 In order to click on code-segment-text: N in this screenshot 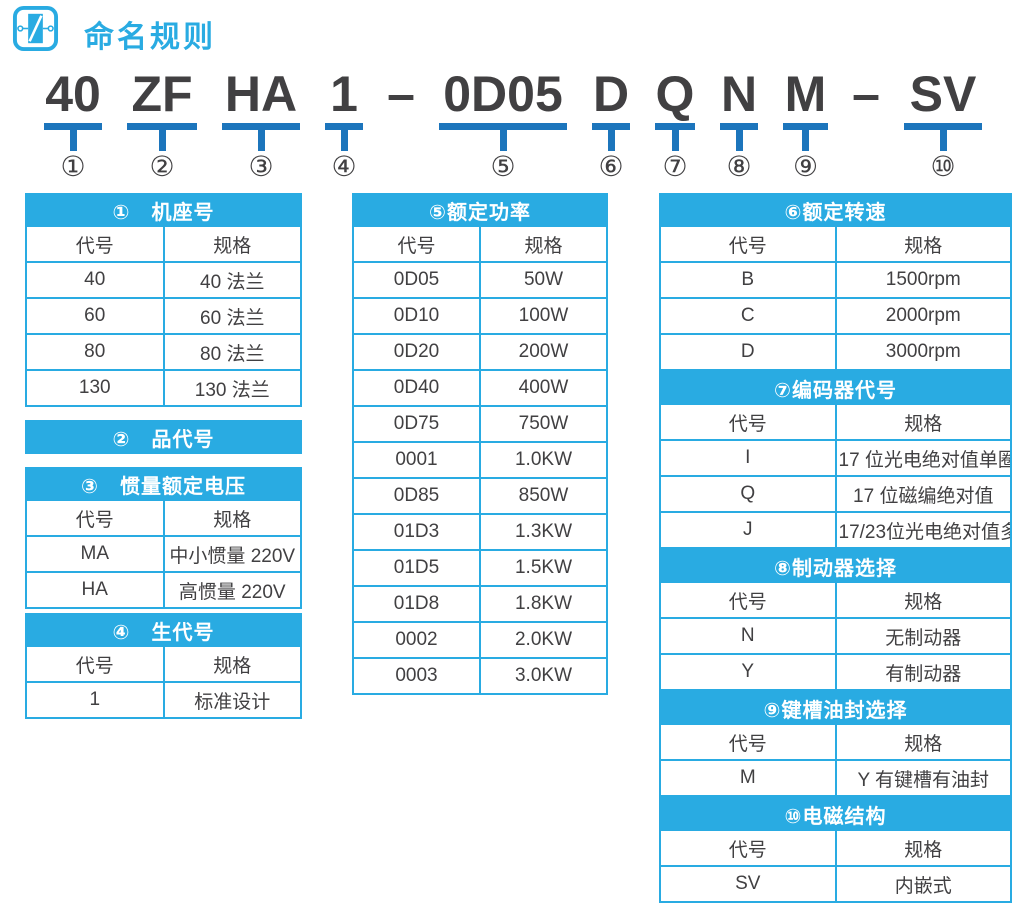, I will do `click(739, 94)`.